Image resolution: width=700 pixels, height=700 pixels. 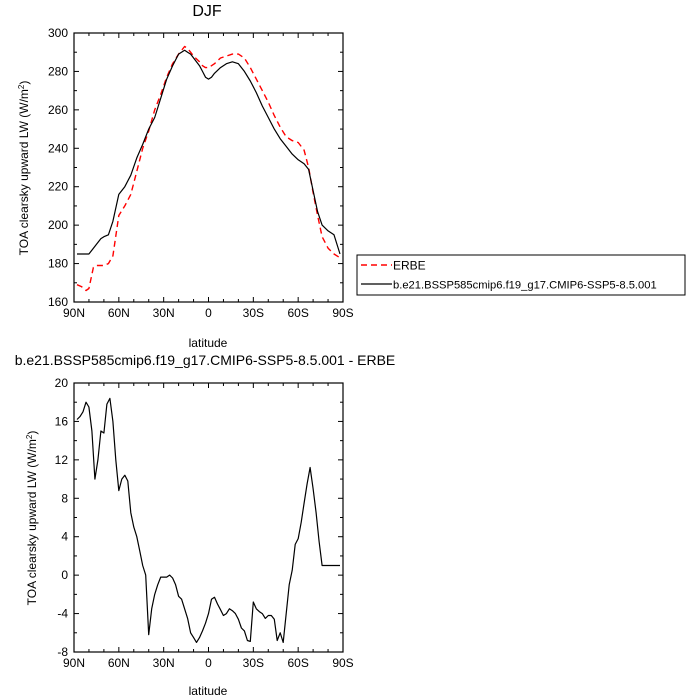 What do you see at coordinates (62, 421) in the screenshot?
I see `y-tick-label: 16` at bounding box center [62, 421].